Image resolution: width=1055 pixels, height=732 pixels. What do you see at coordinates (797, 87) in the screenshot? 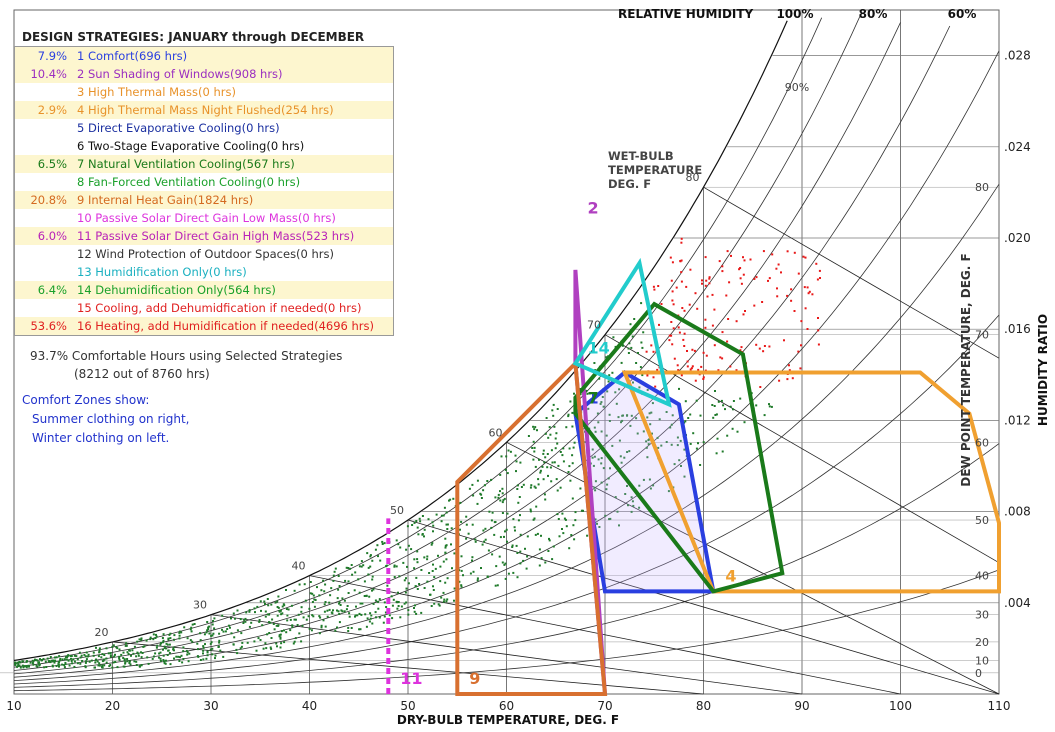
I see `rh-inline-label: 90%` at bounding box center [797, 87].